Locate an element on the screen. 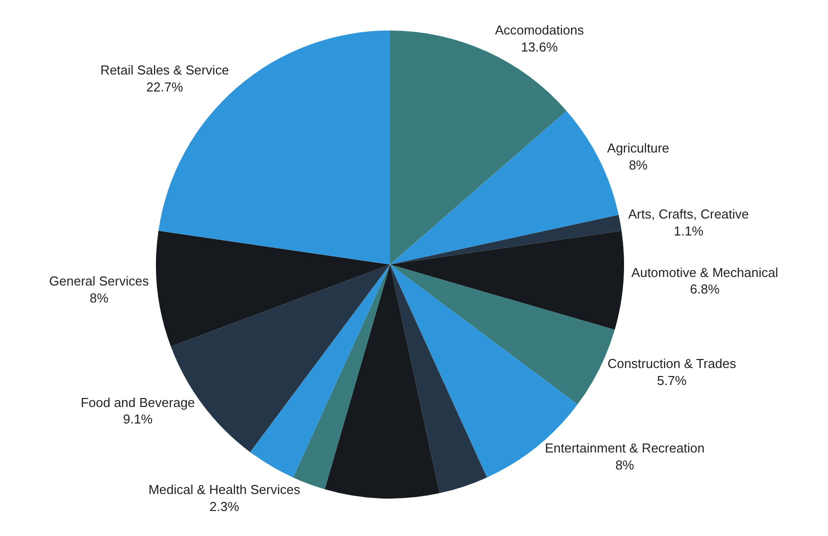 The height and width of the screenshot is (536, 828). slice-label: Accomodations is located at coordinates (539, 30).